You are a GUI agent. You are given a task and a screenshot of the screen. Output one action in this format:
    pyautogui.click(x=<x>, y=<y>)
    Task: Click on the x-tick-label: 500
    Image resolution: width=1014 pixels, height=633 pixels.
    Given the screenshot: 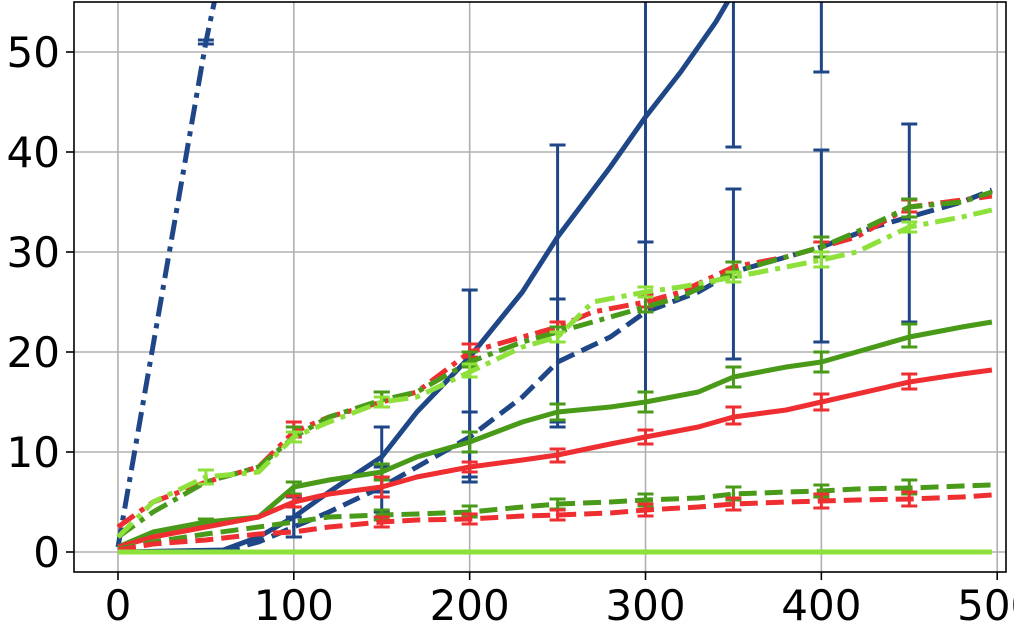 What is the action you would take?
    pyautogui.click(x=985, y=605)
    